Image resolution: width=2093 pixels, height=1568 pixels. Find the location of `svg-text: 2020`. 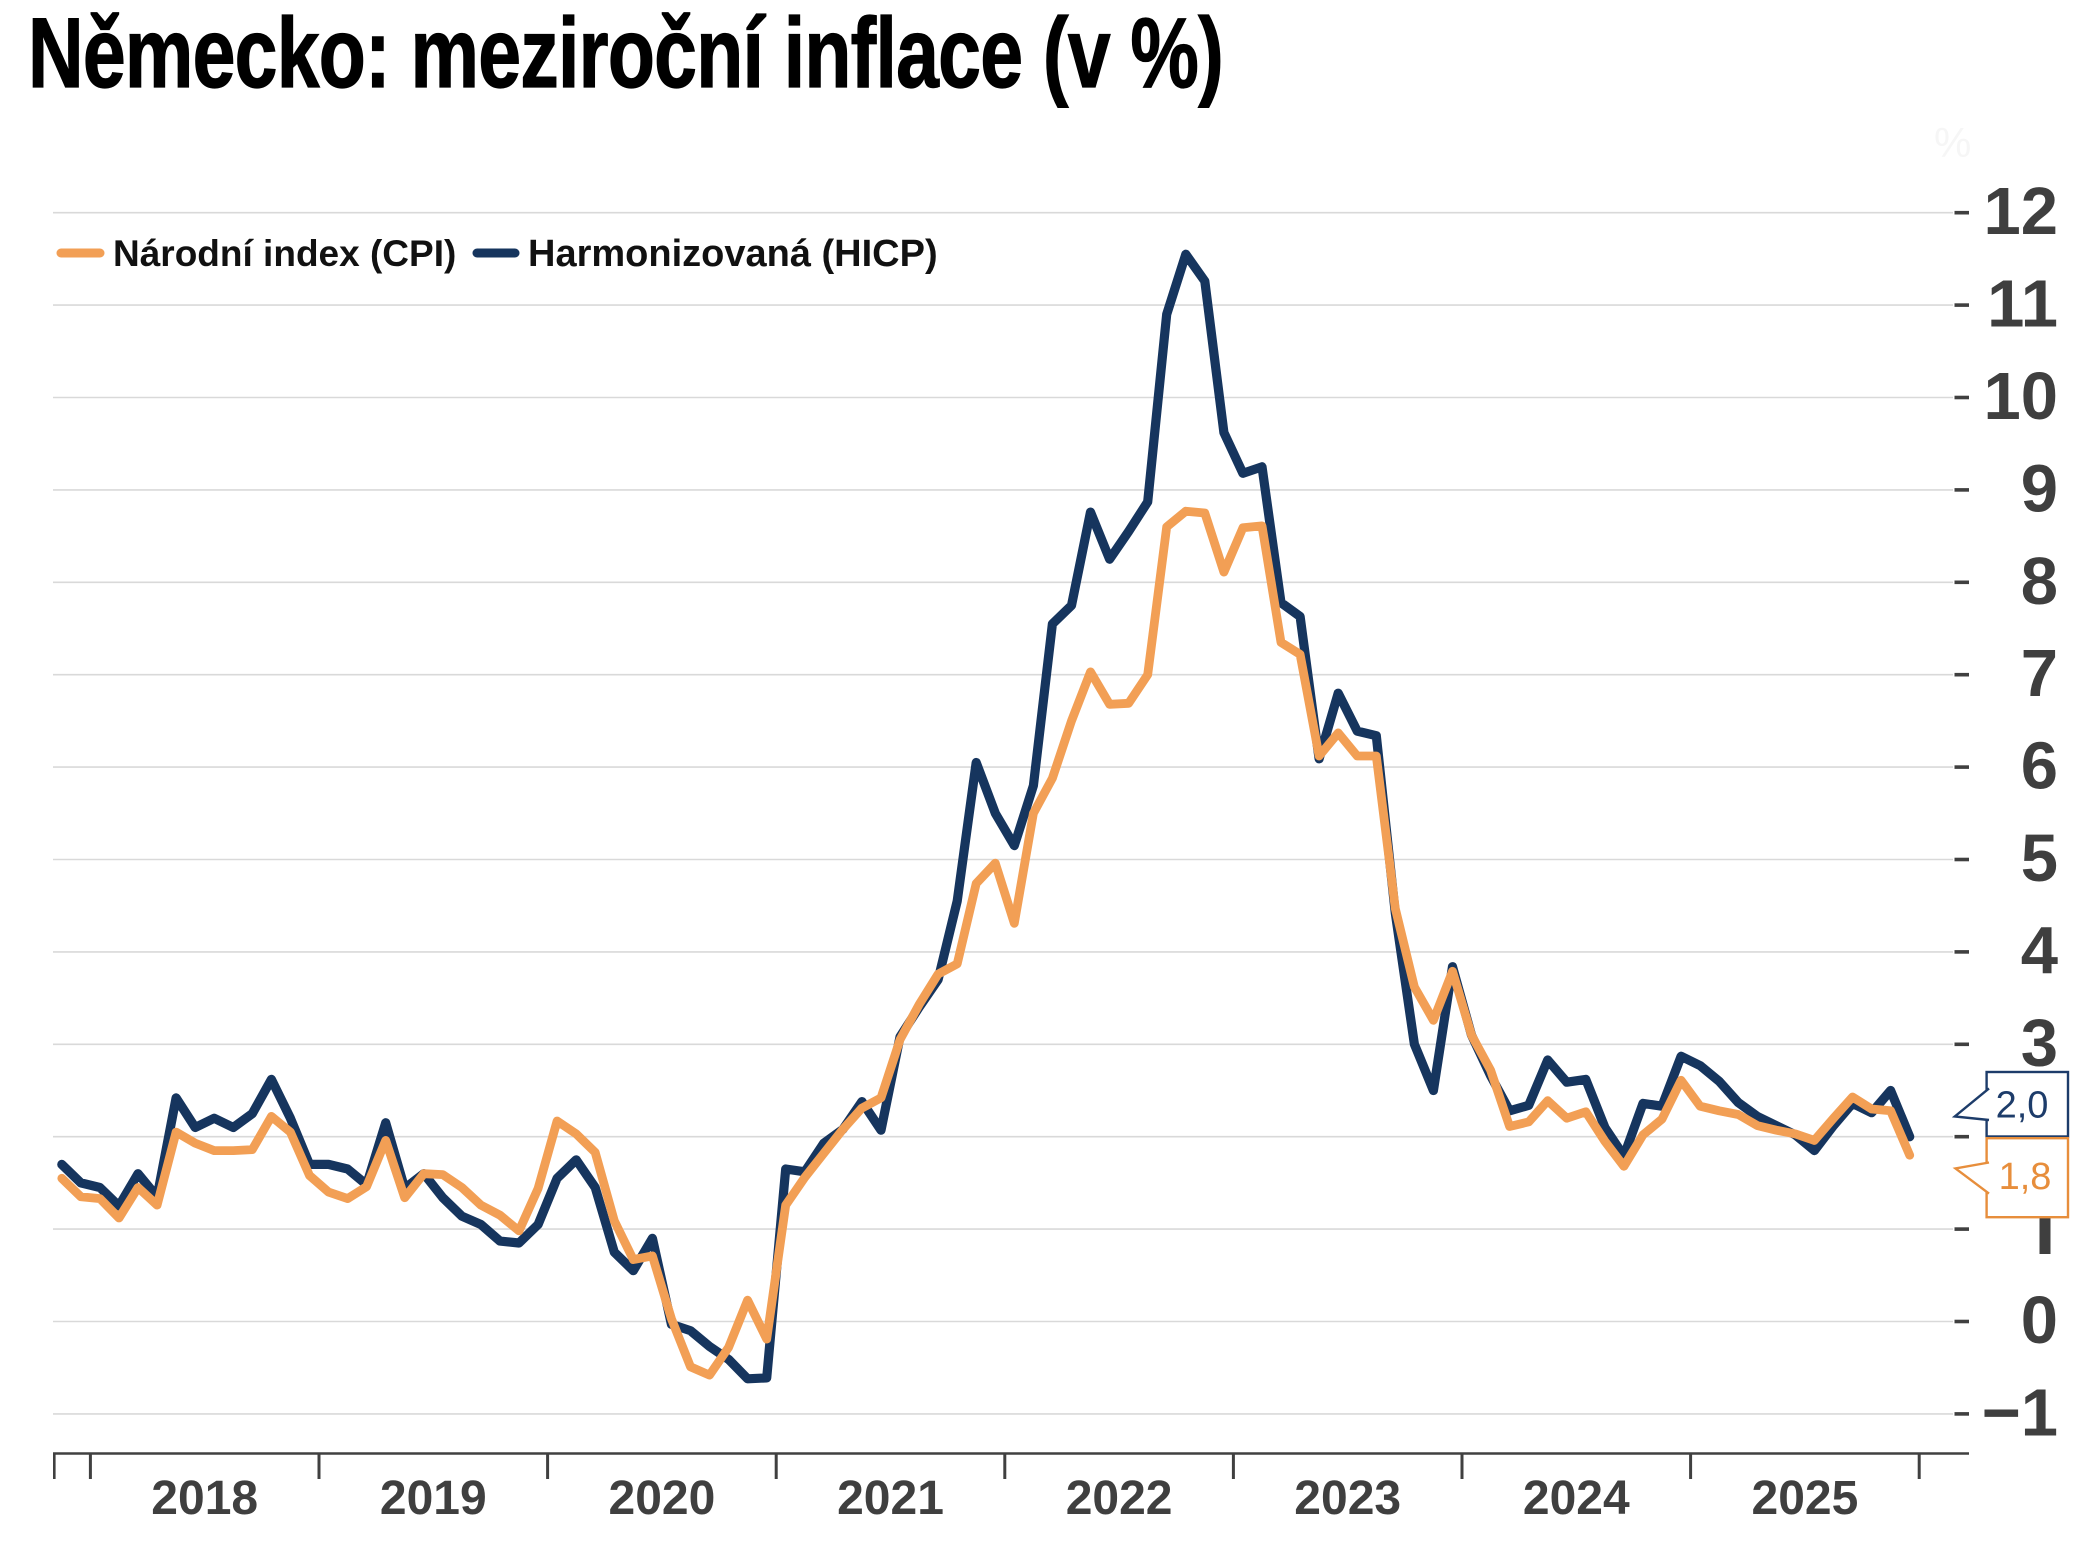

svg-text: 2020 is located at coordinates (662, 1498).